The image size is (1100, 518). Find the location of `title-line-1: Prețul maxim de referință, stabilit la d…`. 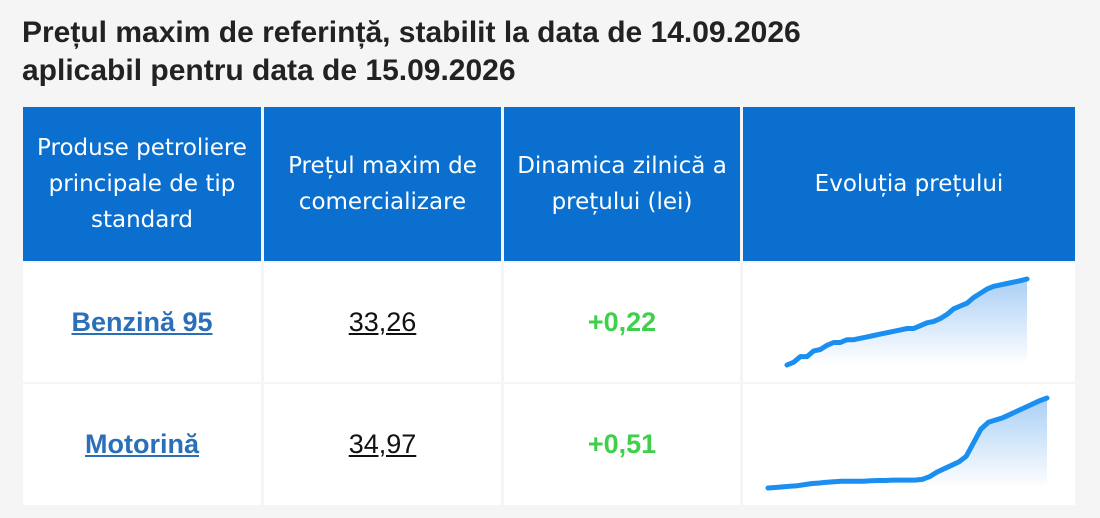

title-line-1: Prețul maxim de referință, stabilit la d… is located at coordinates (411, 32).